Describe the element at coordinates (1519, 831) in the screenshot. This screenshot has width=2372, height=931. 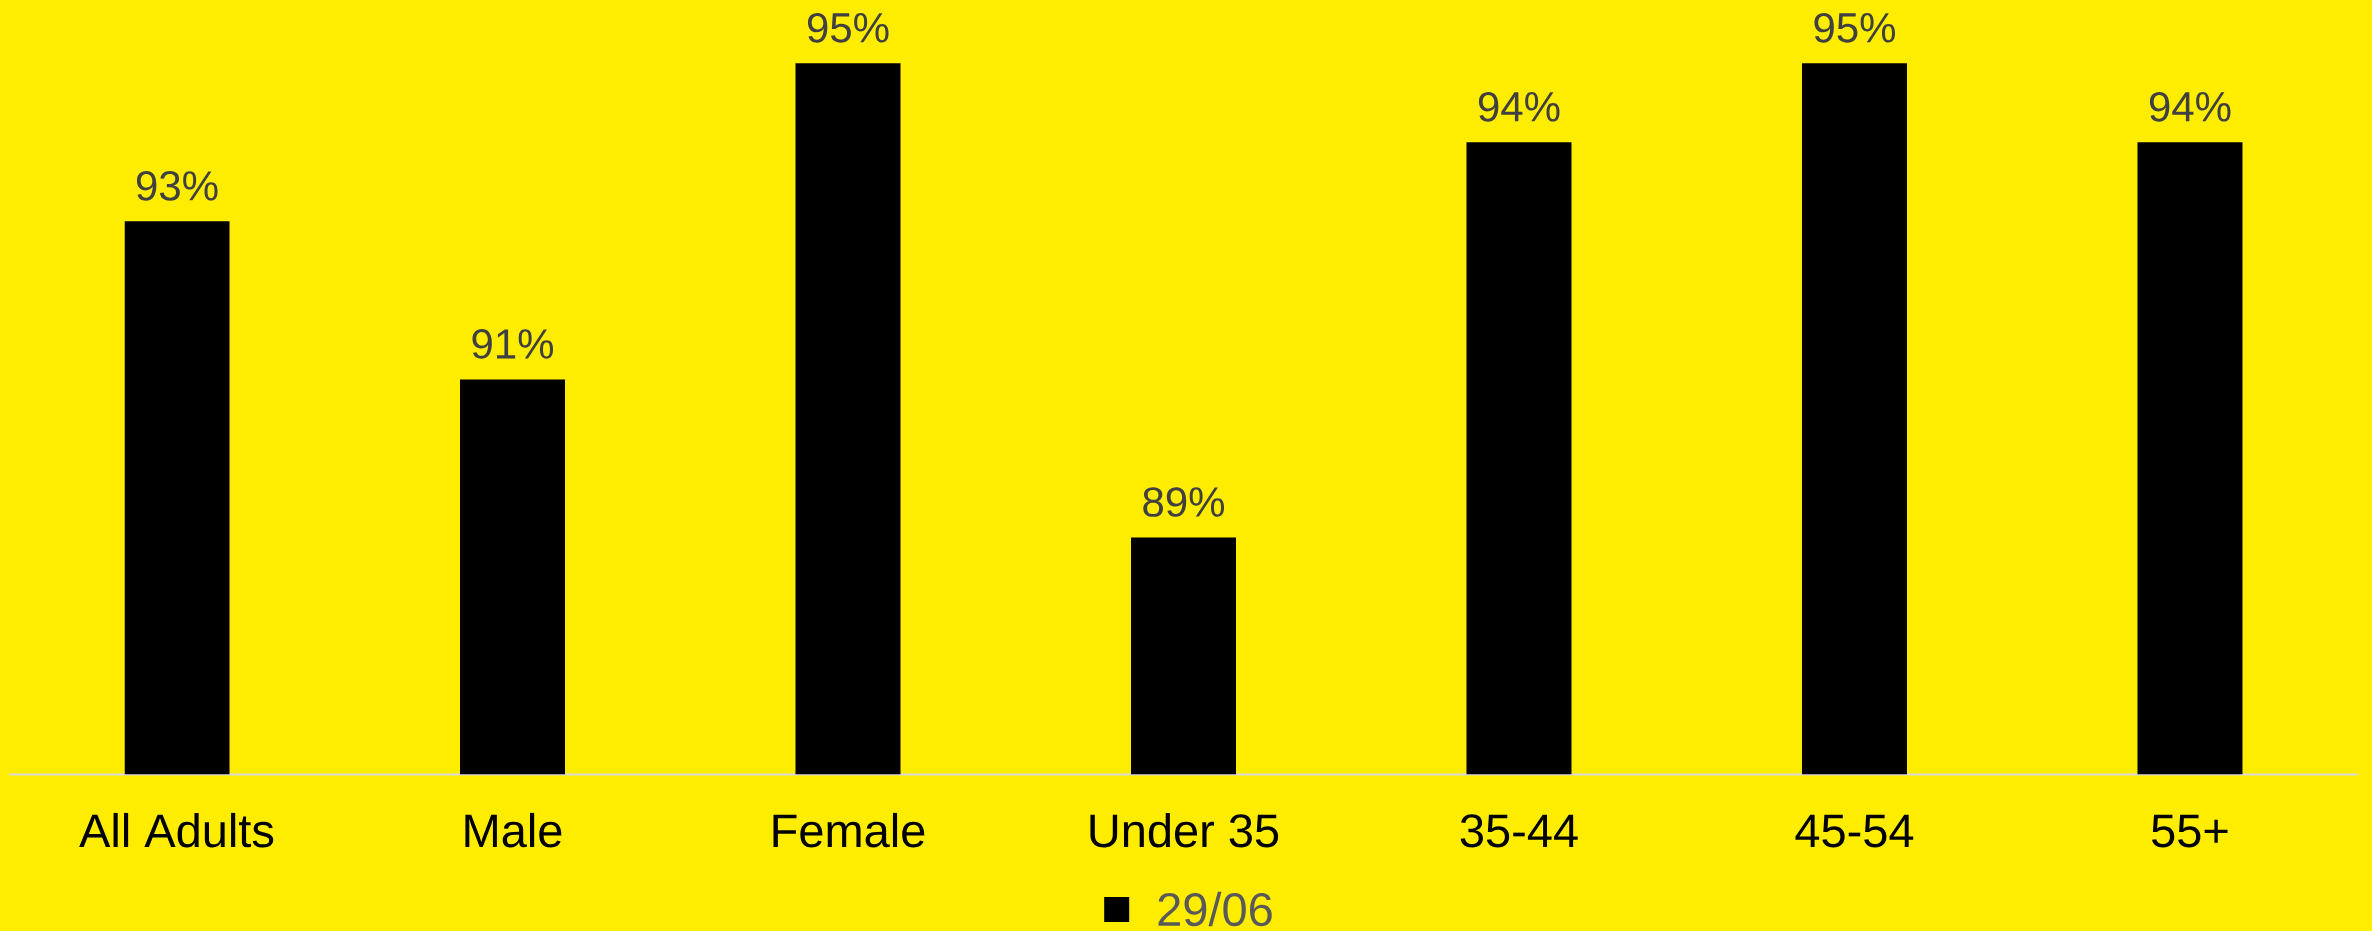
I see `x-tick-label: 35-44` at that location.